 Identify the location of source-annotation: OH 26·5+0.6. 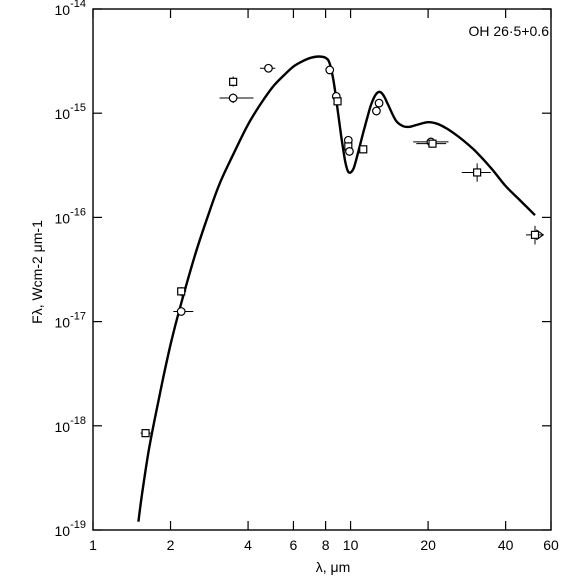
(508, 31).